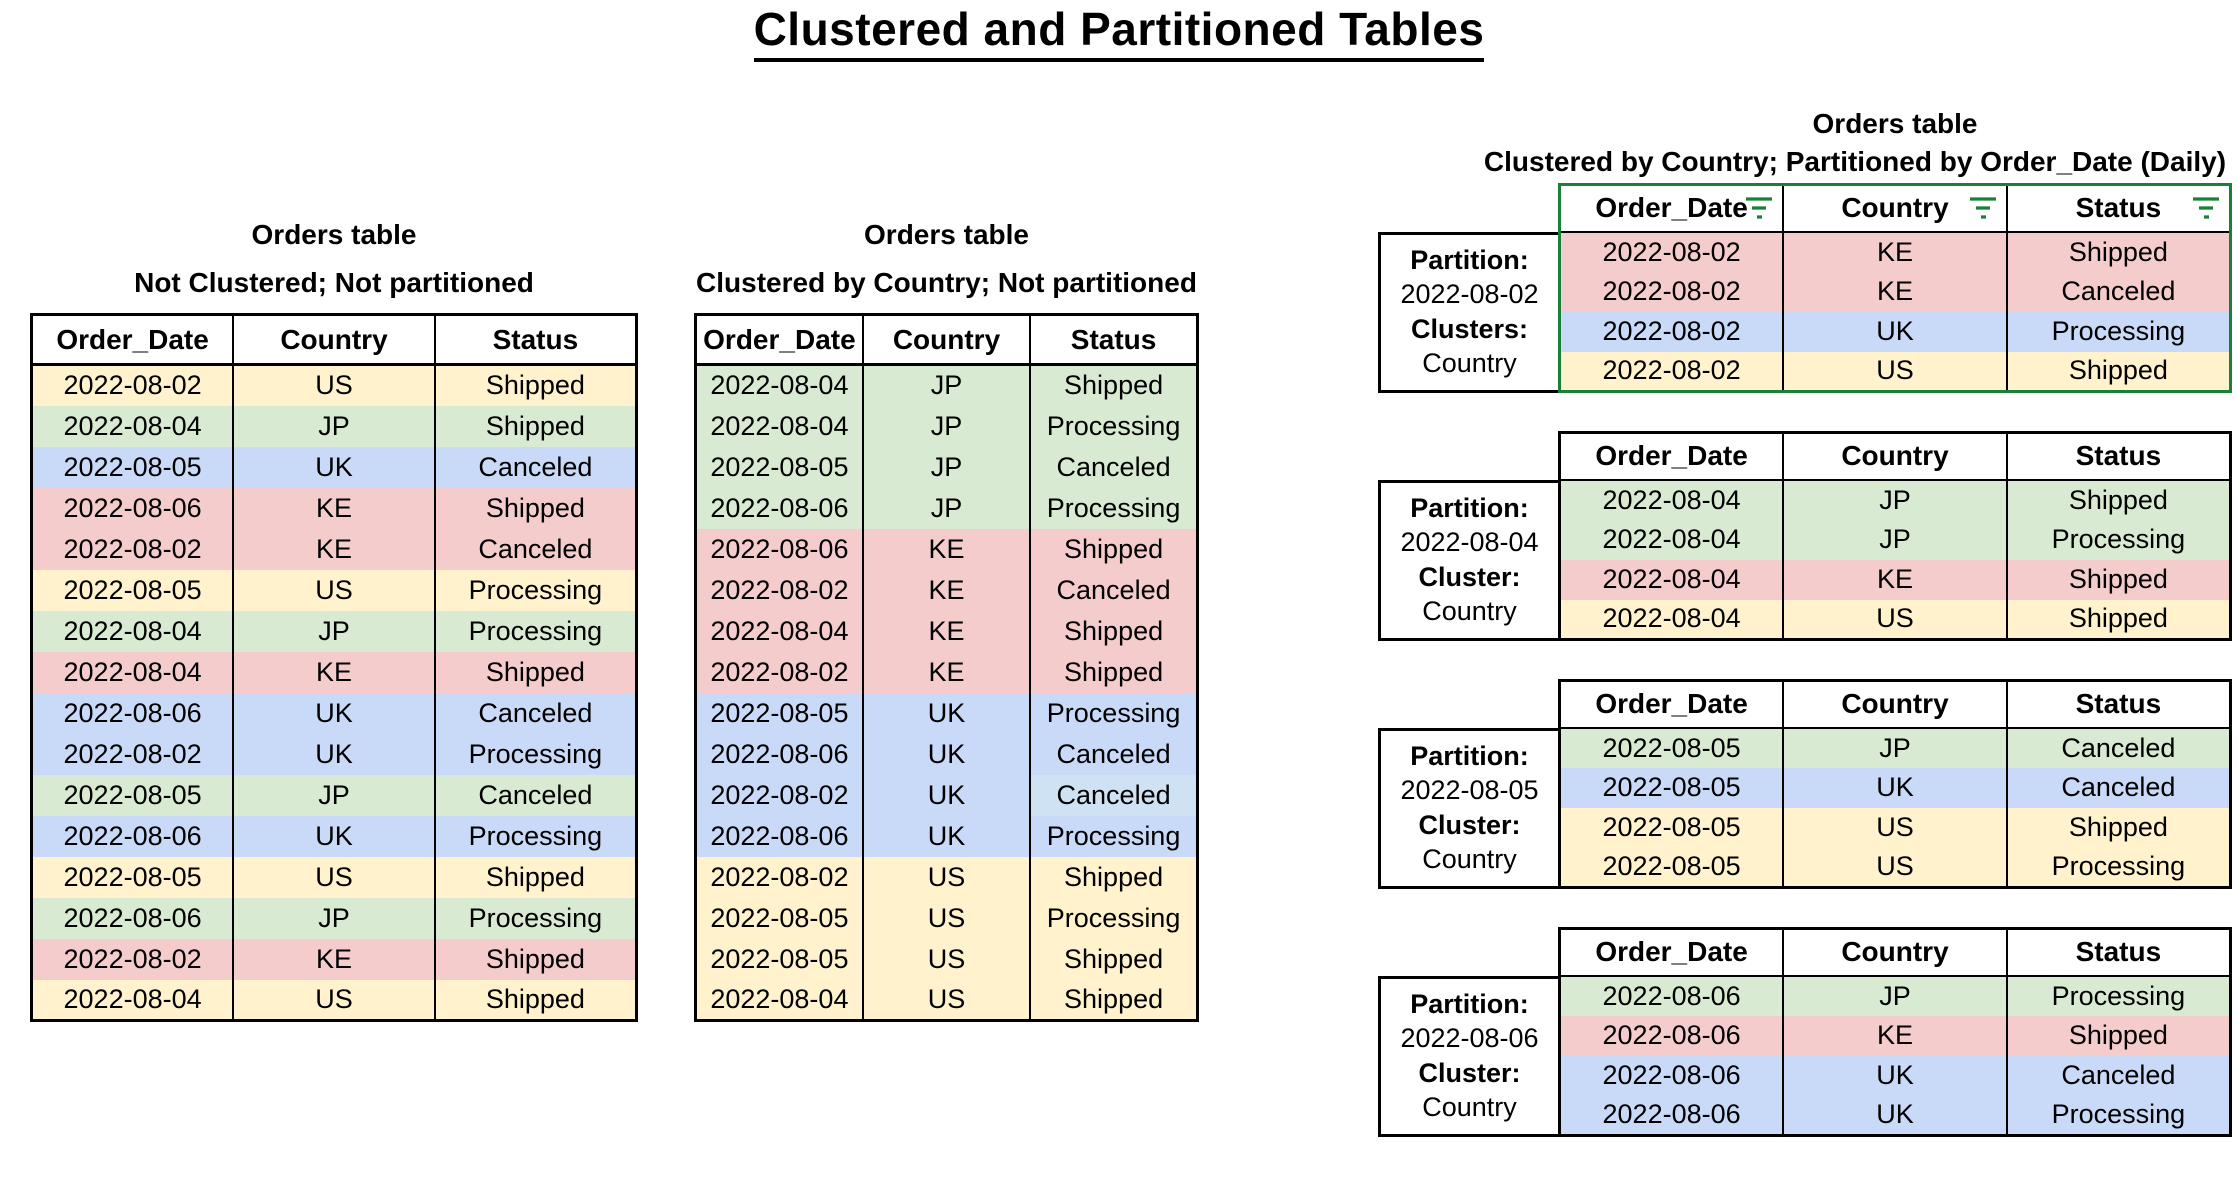 This screenshot has height=1180, width=2238. I want to click on section-title: Orders table, so click(946, 234).